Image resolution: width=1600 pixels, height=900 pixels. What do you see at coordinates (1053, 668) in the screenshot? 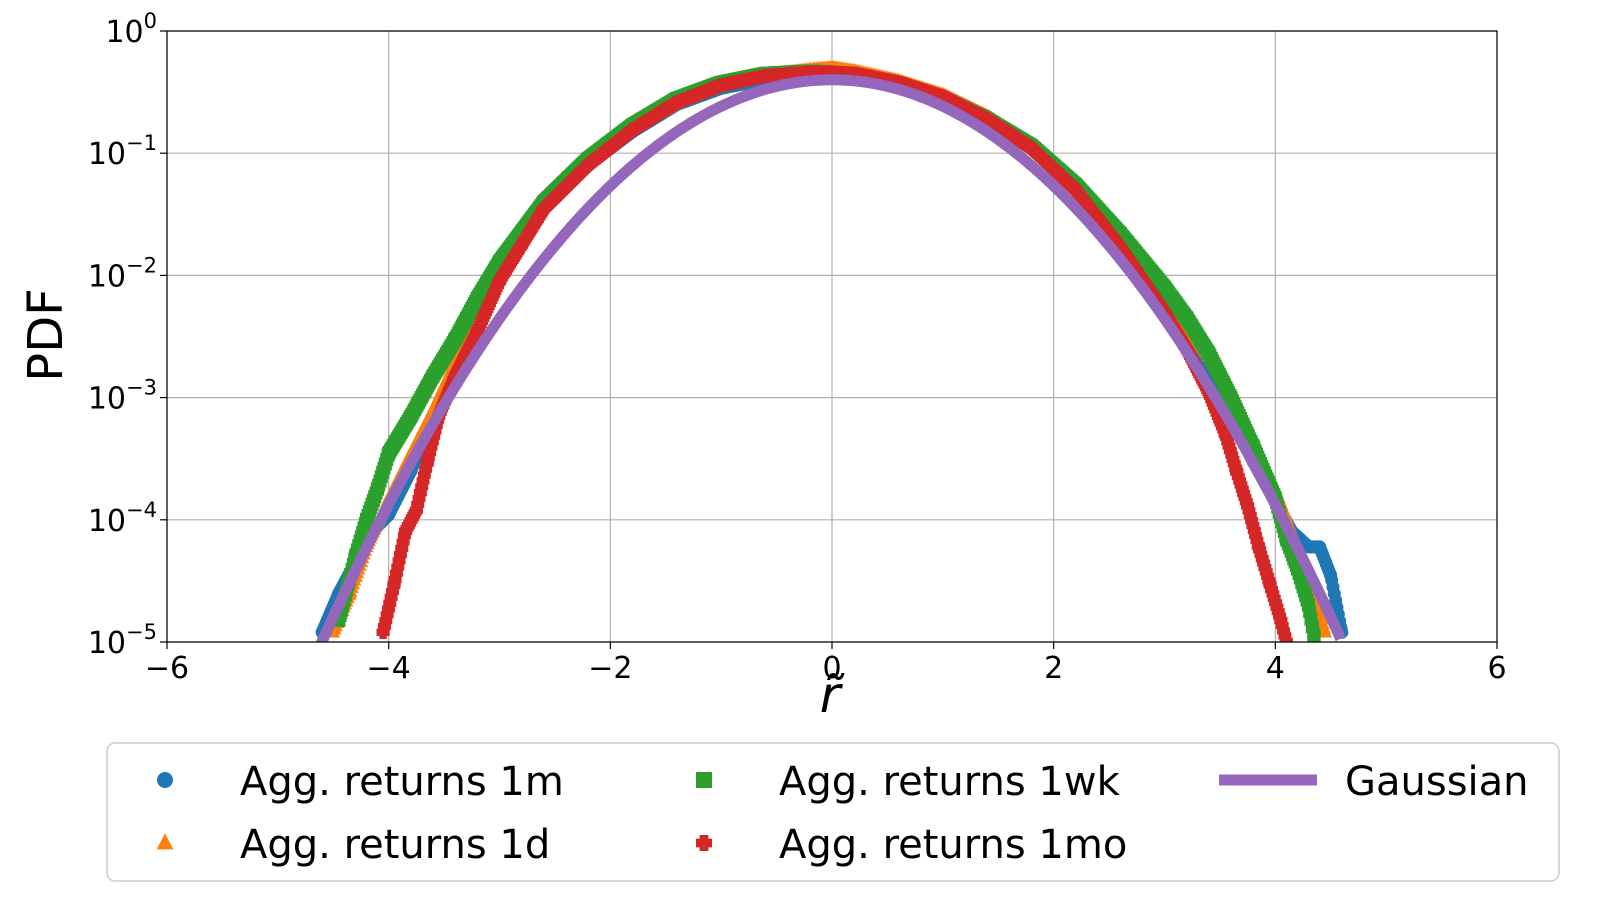
I see `x-tick-label: 2` at bounding box center [1053, 668].